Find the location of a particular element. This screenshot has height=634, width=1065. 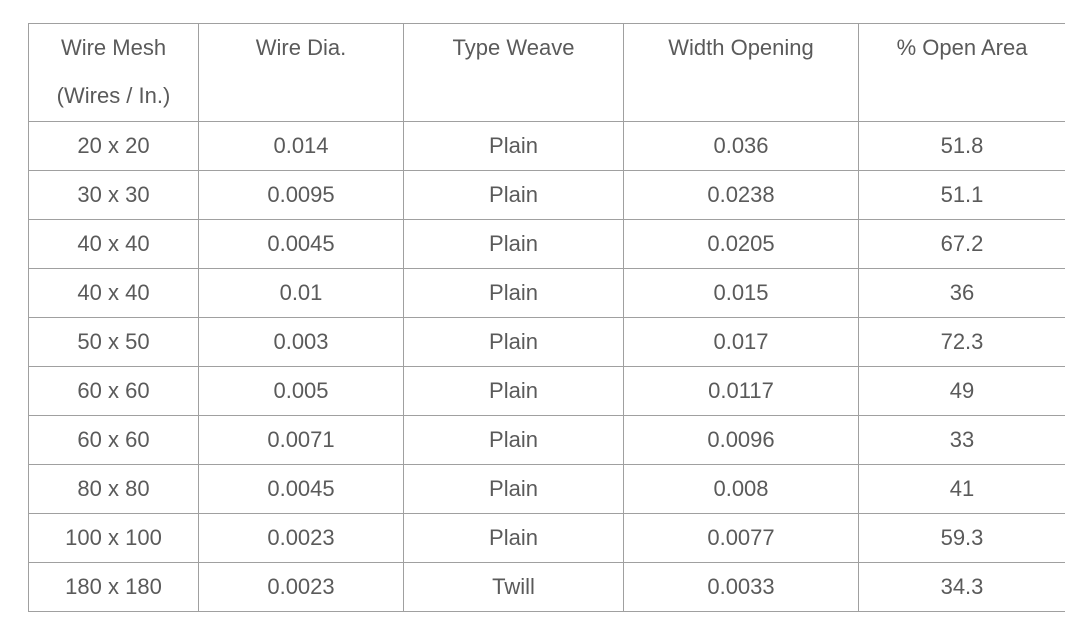

table-cell: 80 x 80 is located at coordinates (113, 489).